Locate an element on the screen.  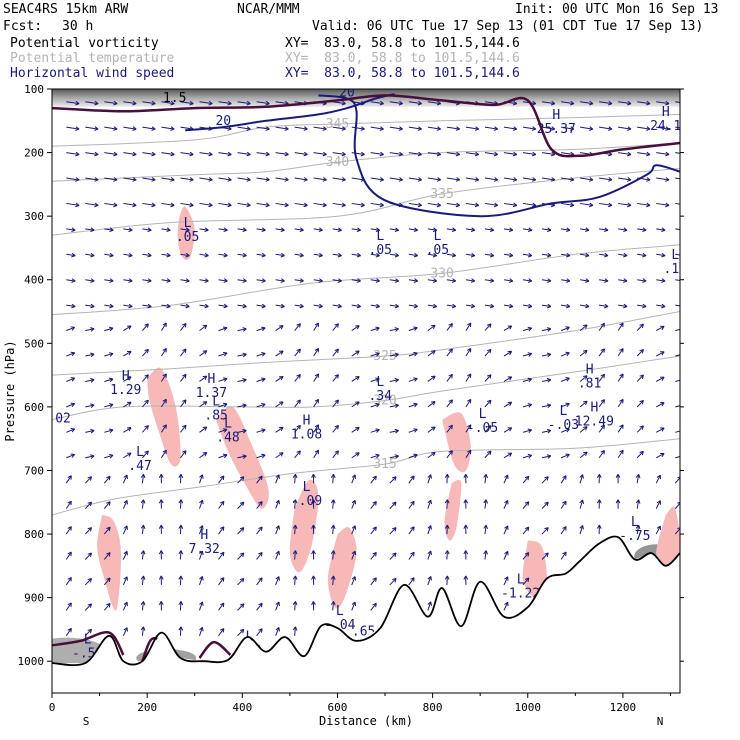
y-tick-label: 200 is located at coordinates (34, 153).